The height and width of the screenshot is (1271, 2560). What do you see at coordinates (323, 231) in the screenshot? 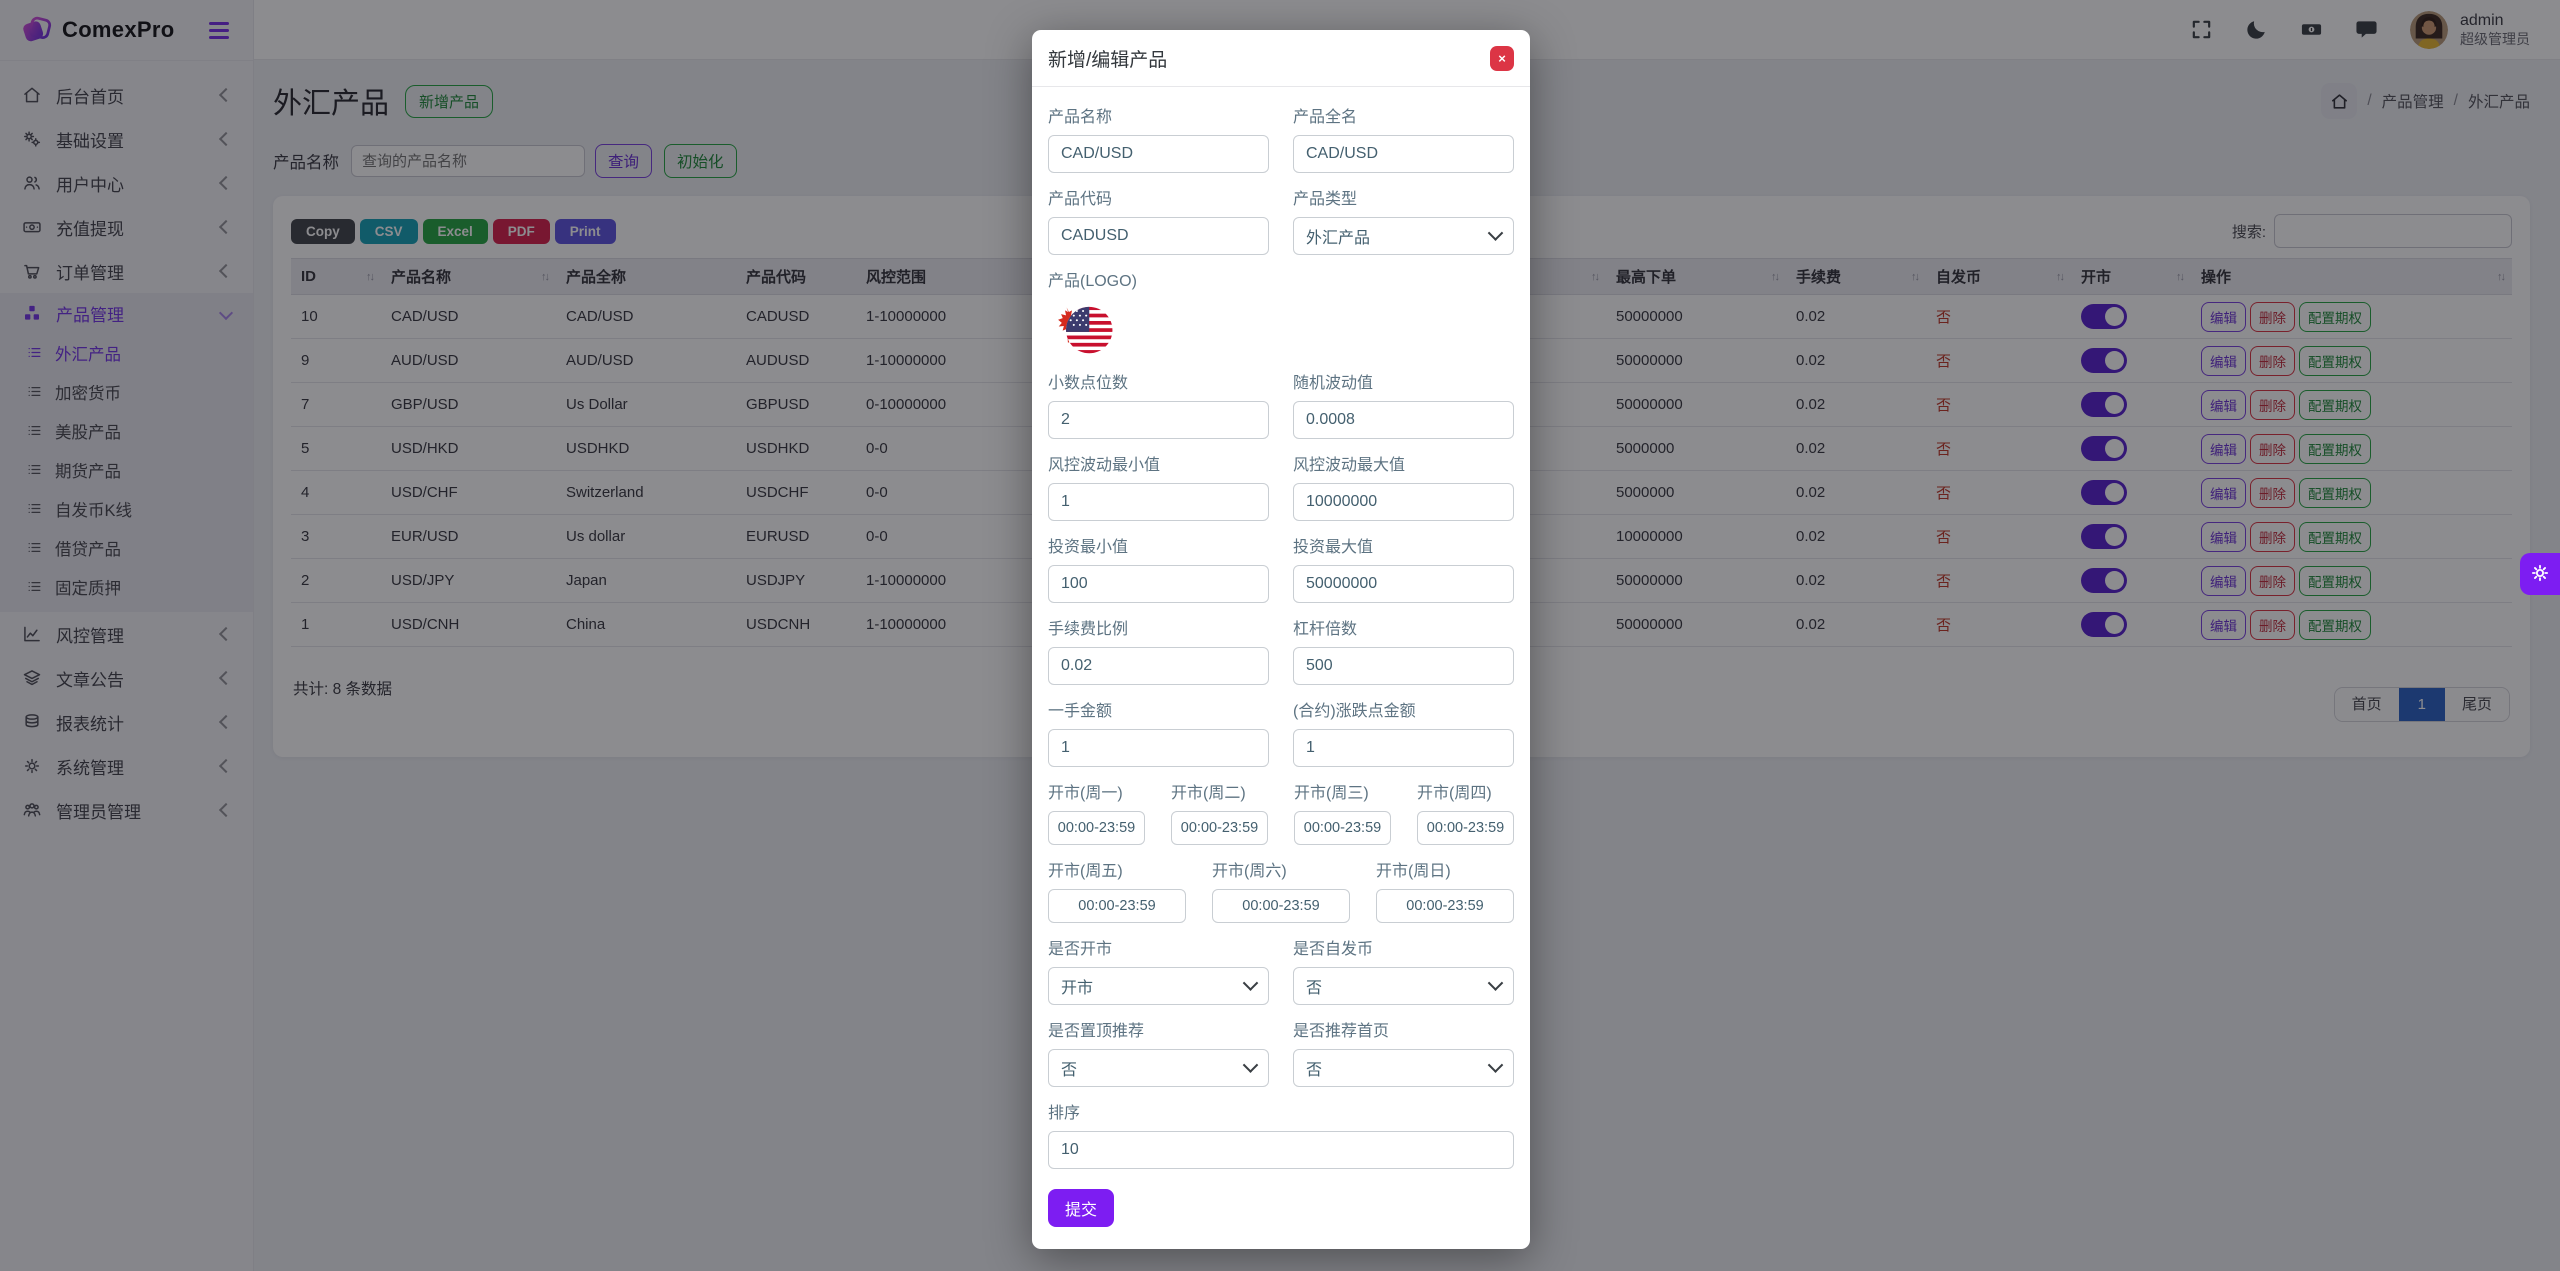
I see `export-copy-button: Copy` at bounding box center [323, 231].